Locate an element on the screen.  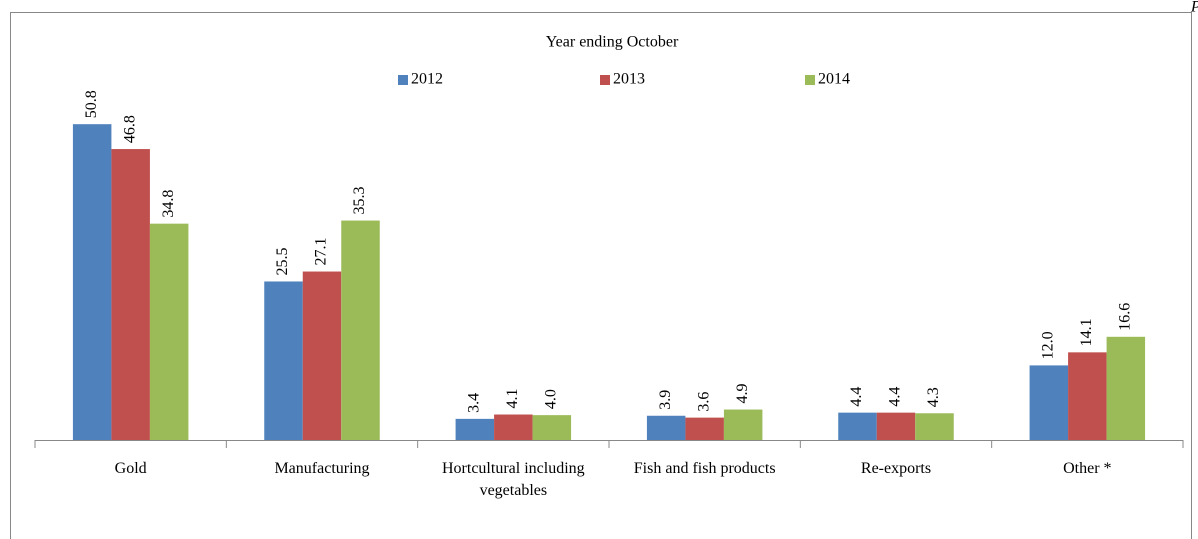
legend-label: 2014 is located at coordinates (834, 79).